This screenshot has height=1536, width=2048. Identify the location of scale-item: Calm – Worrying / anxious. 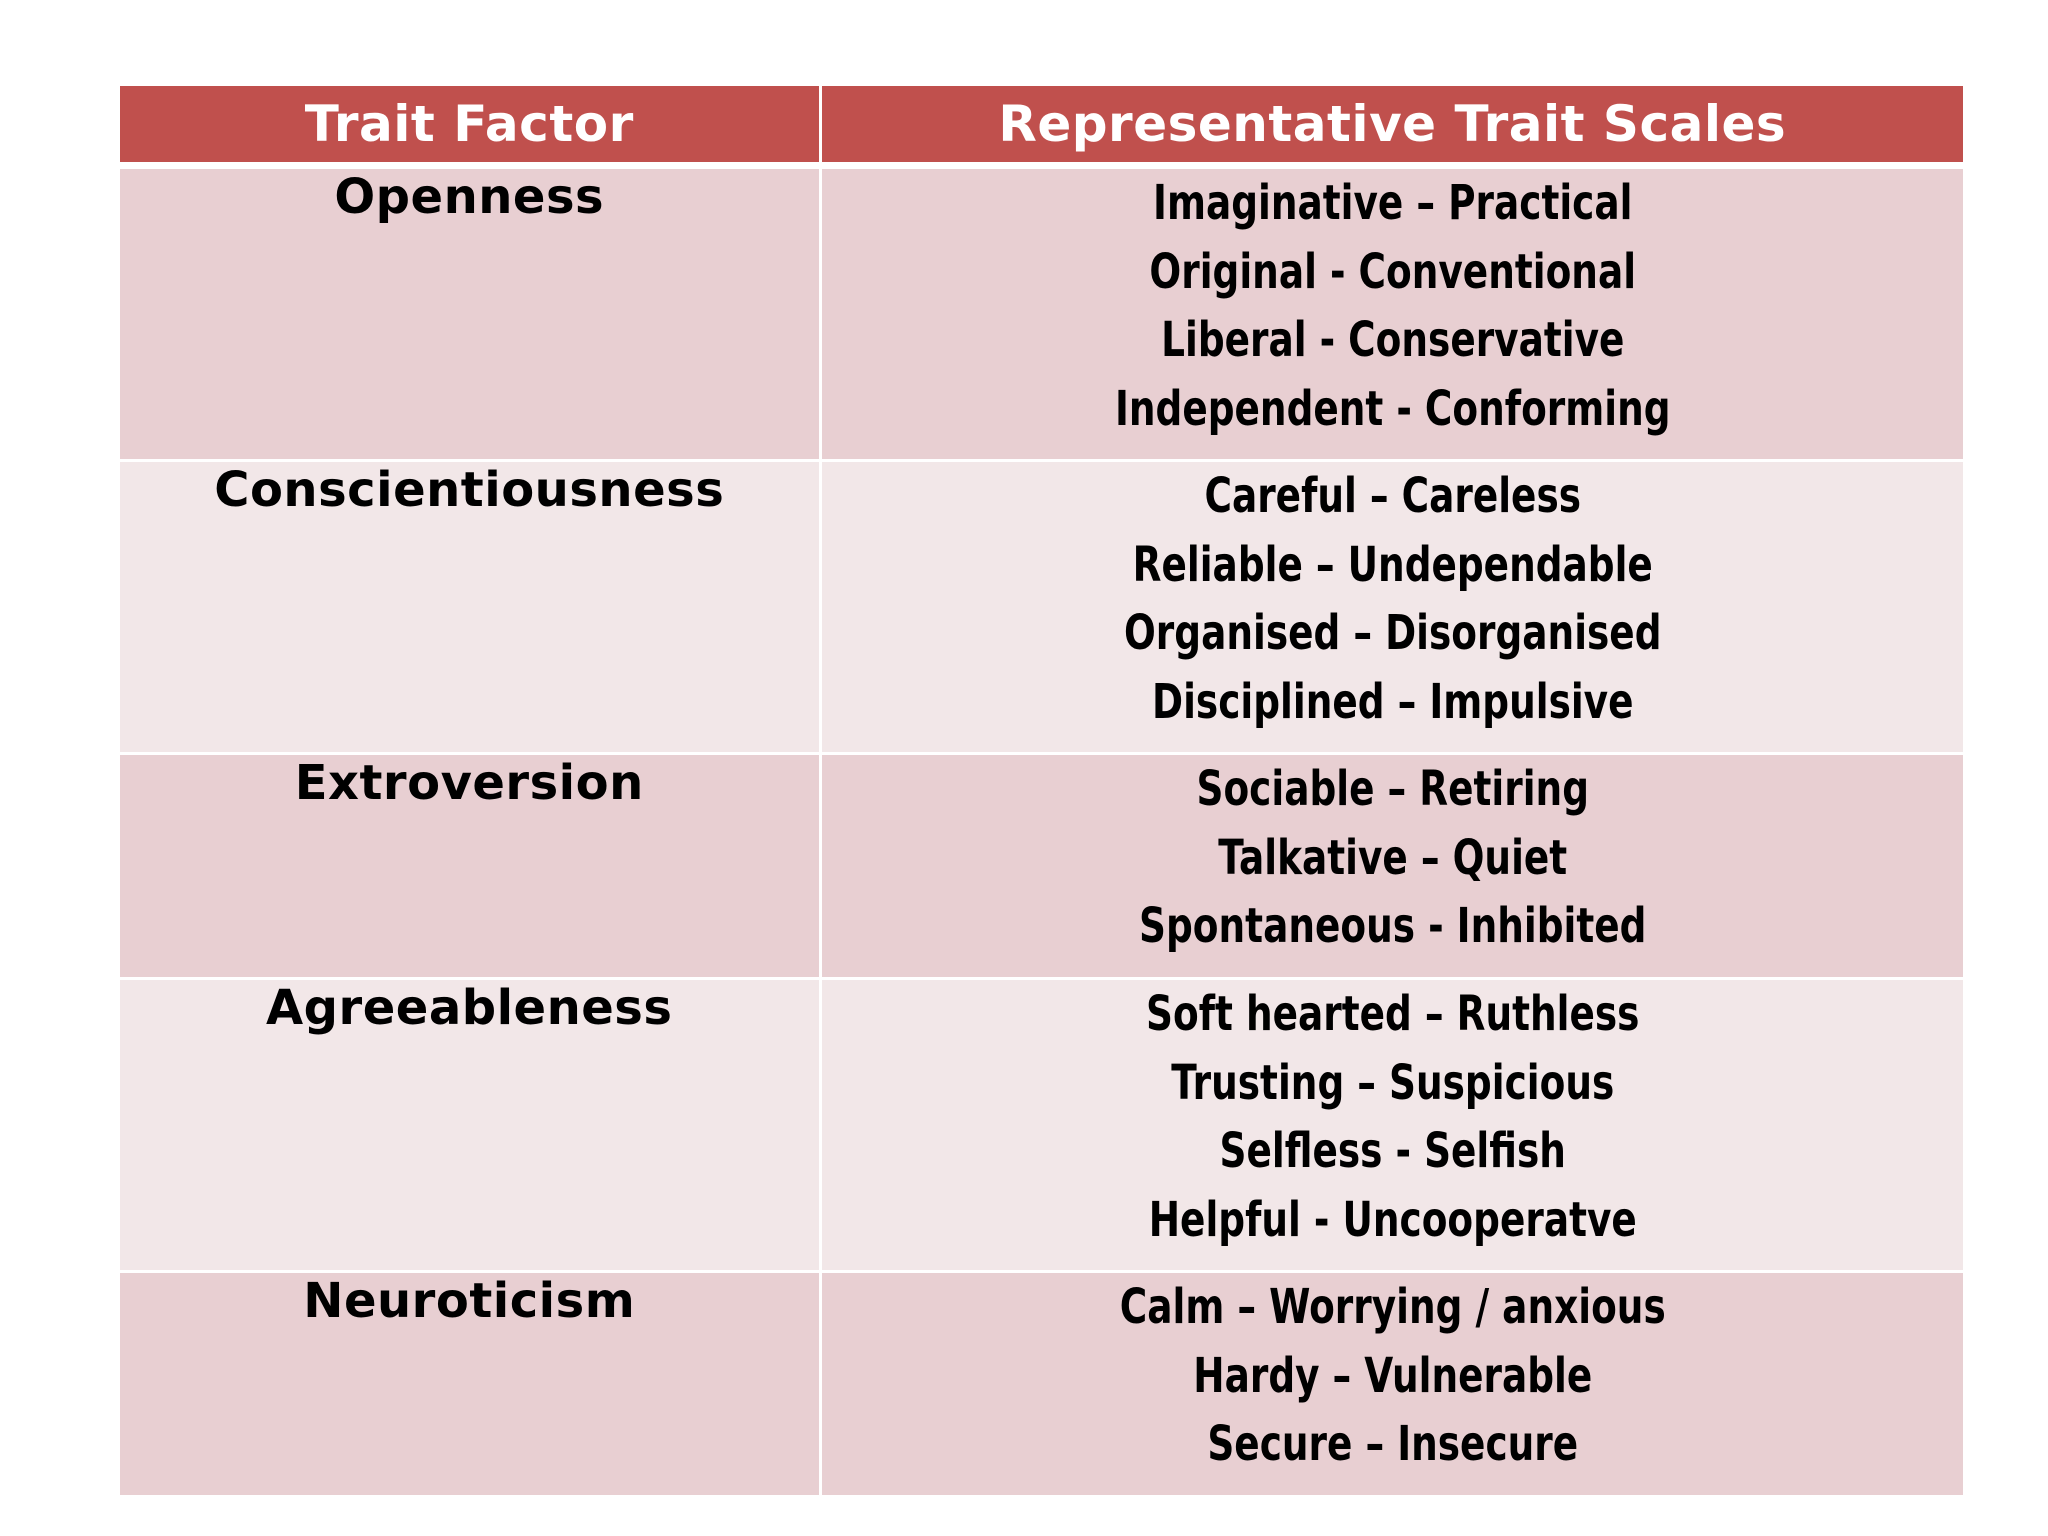
(1392, 1307).